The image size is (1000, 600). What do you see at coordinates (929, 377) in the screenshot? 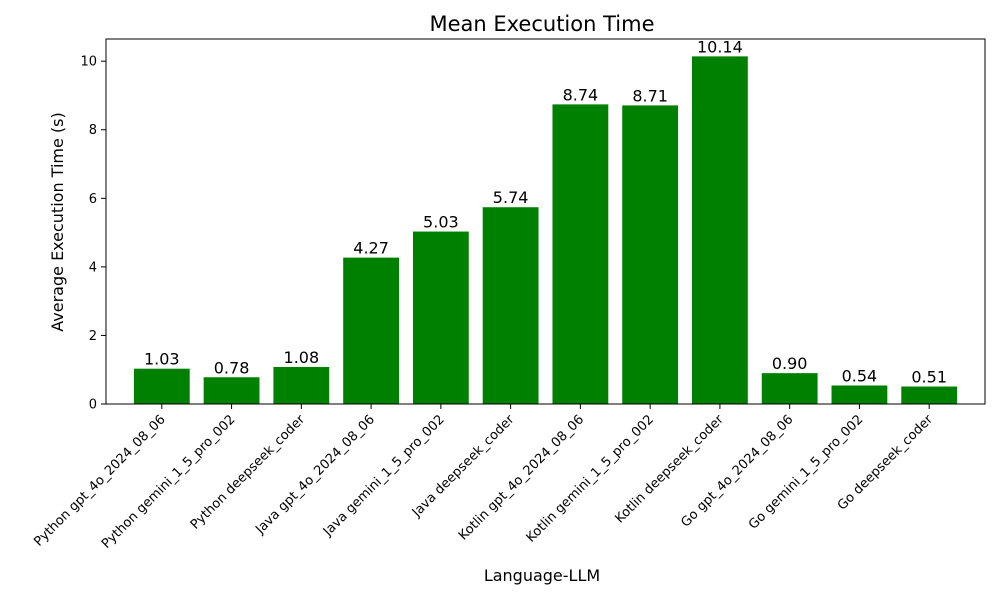
I see `data-label: 0.51` at bounding box center [929, 377].